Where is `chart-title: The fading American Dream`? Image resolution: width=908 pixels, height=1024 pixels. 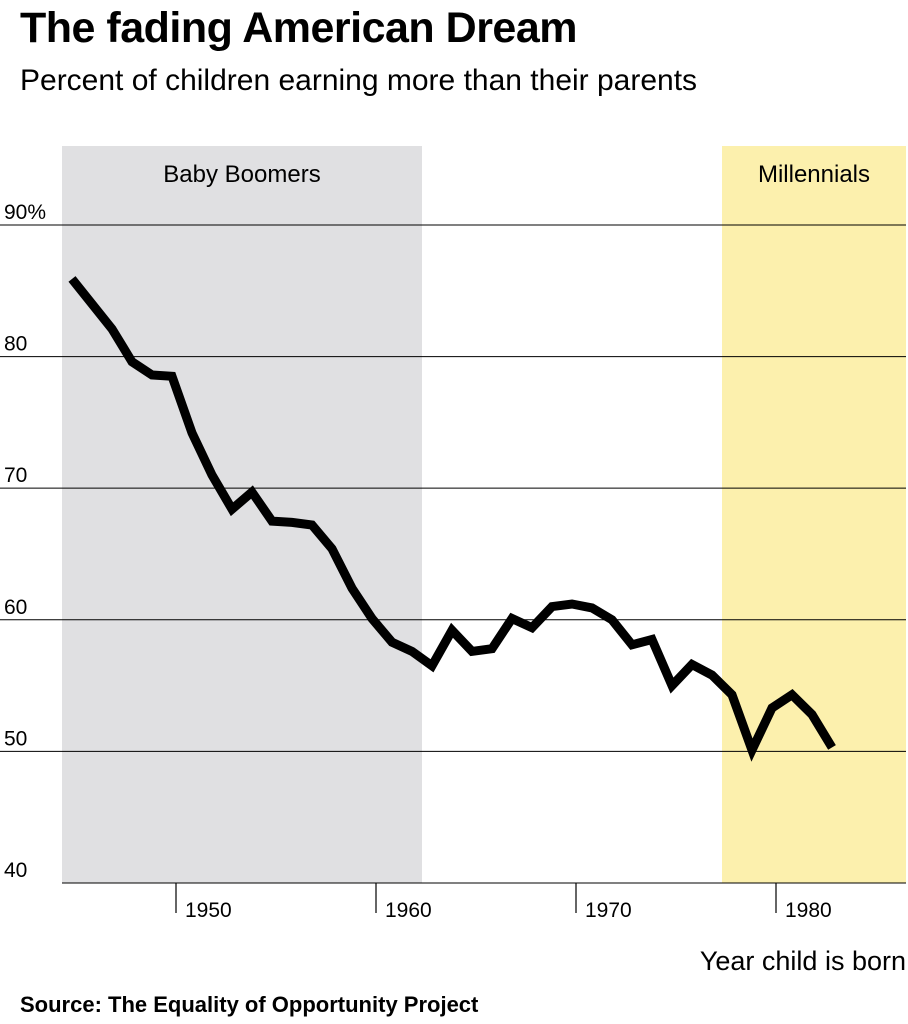 chart-title: The fading American Dream is located at coordinates (299, 28).